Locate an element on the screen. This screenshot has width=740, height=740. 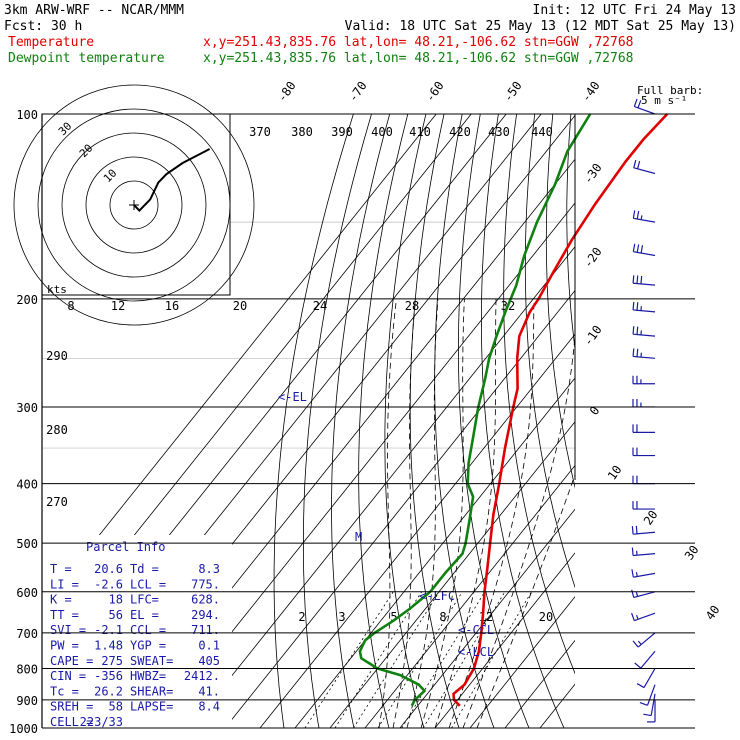
moist-adiabat-label: 24 is located at coordinates (320, 306).